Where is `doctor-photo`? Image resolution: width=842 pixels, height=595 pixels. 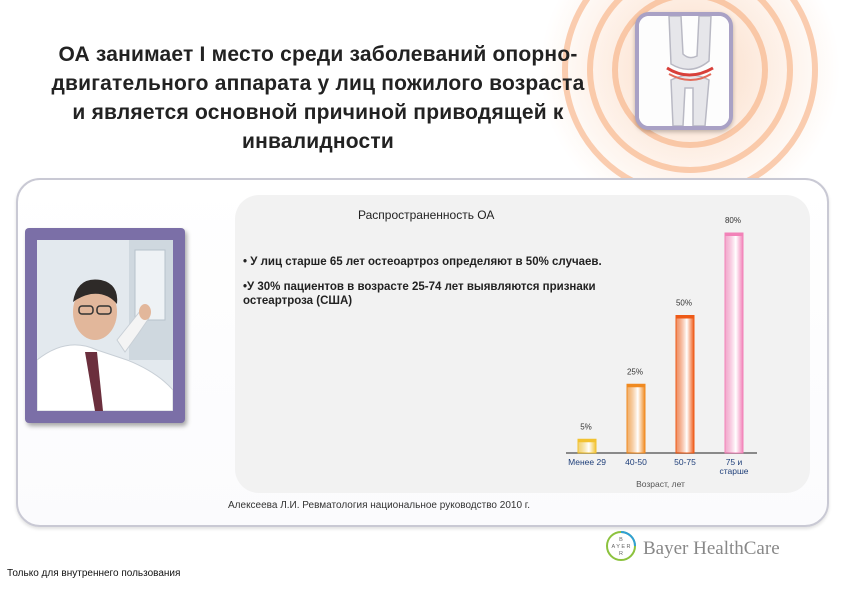 doctor-photo is located at coordinates (105, 325).